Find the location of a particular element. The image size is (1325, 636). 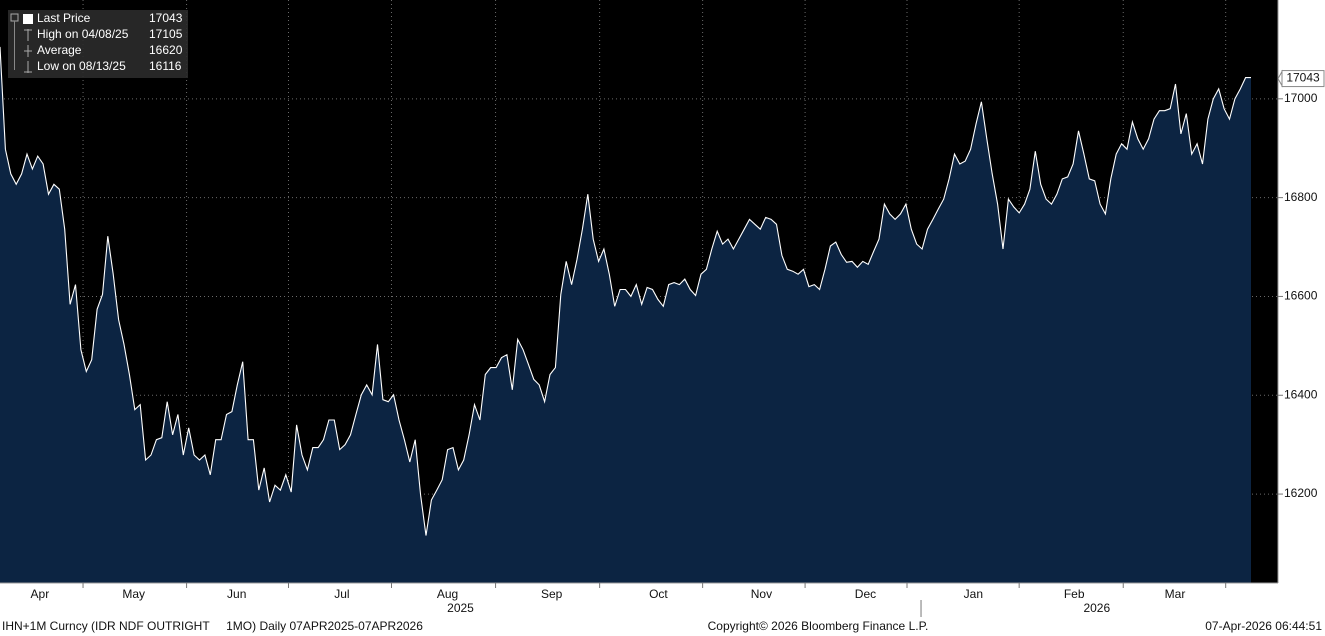

x-tick-label: Apr is located at coordinates (40, 594).